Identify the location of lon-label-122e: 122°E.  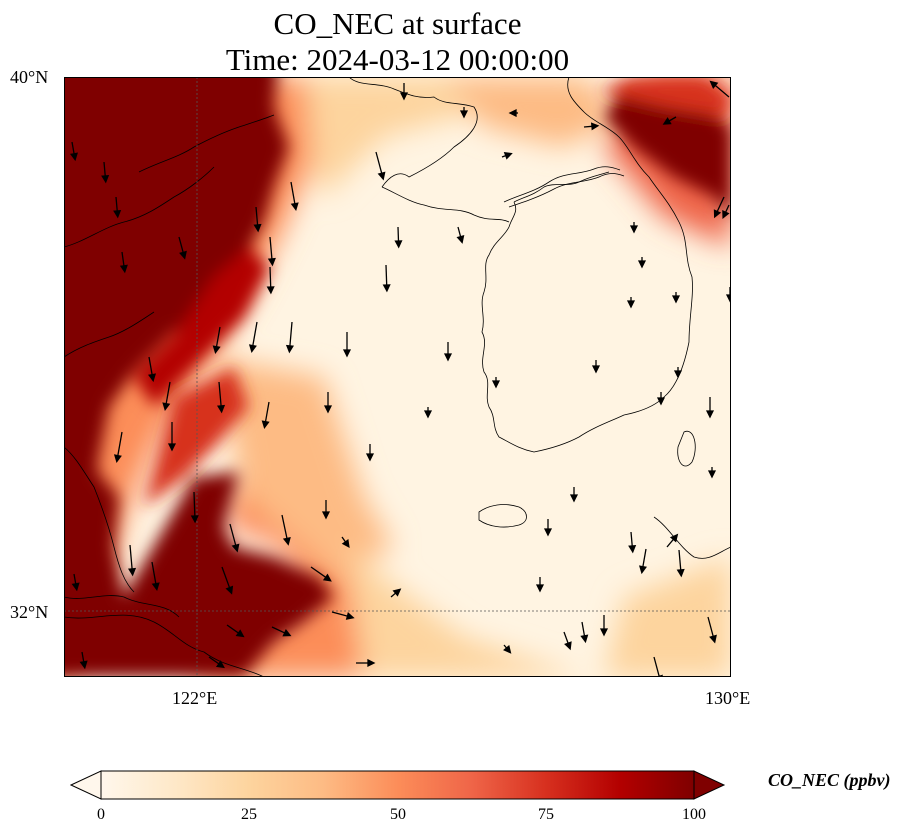
(195, 698).